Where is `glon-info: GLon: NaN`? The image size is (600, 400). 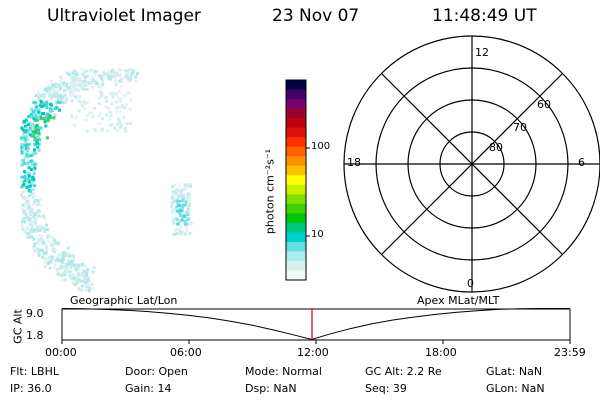
glon-info: GLon: NaN is located at coordinates (515, 388).